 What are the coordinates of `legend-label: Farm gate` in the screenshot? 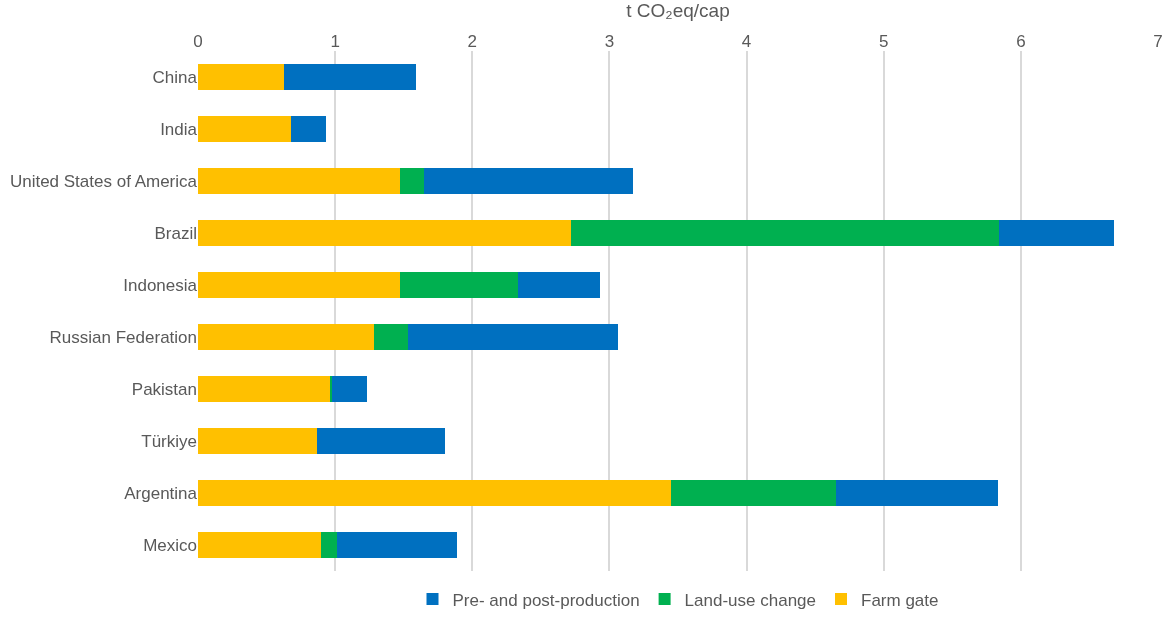 It's located at (900, 600).